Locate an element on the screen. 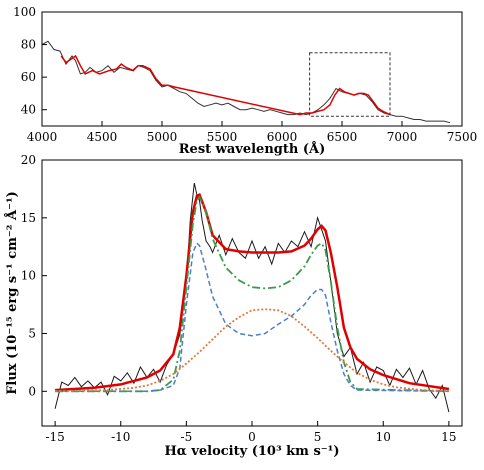 This screenshot has height=470, width=484. top-x-tick-label: 5000 is located at coordinates (162, 137).